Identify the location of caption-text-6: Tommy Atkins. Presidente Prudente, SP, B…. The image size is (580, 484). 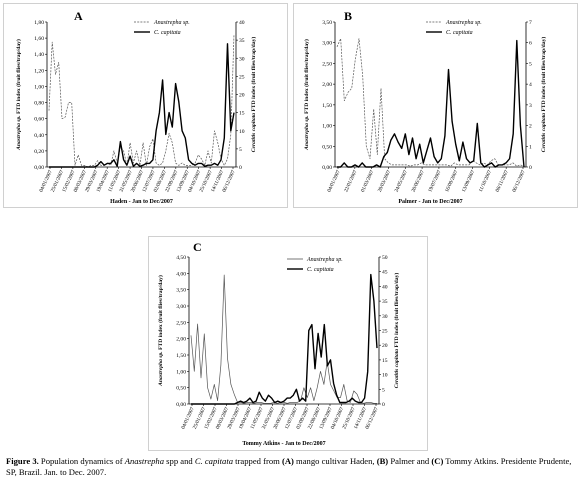
(289, 466).